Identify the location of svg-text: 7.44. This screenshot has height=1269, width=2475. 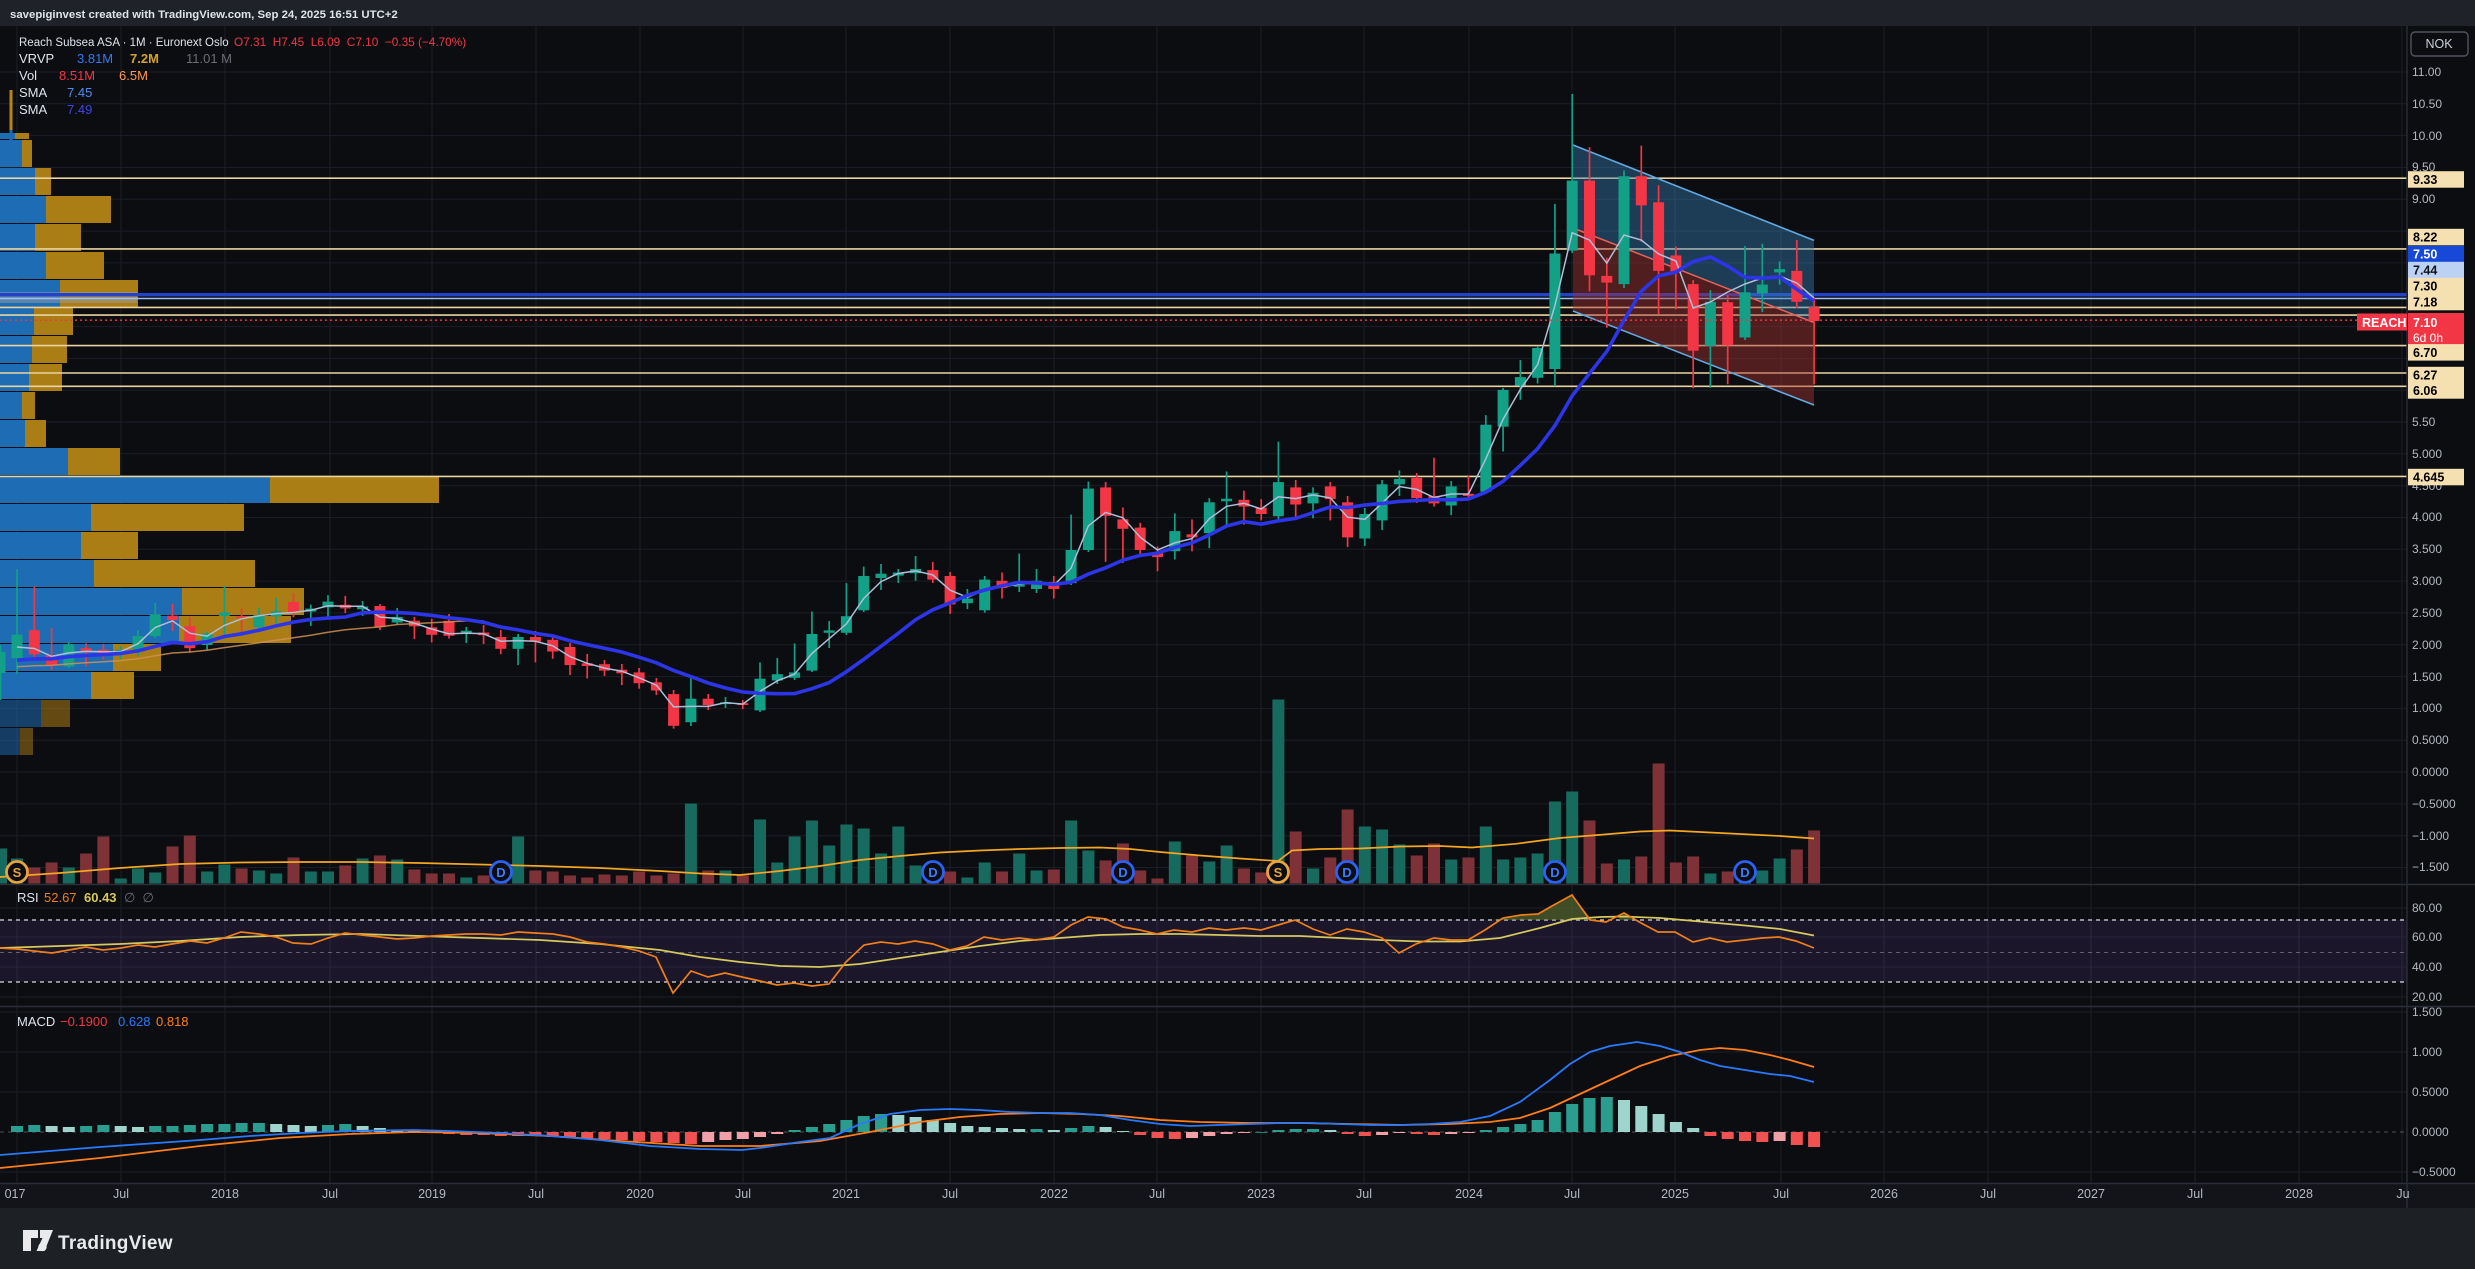
(2425, 271).